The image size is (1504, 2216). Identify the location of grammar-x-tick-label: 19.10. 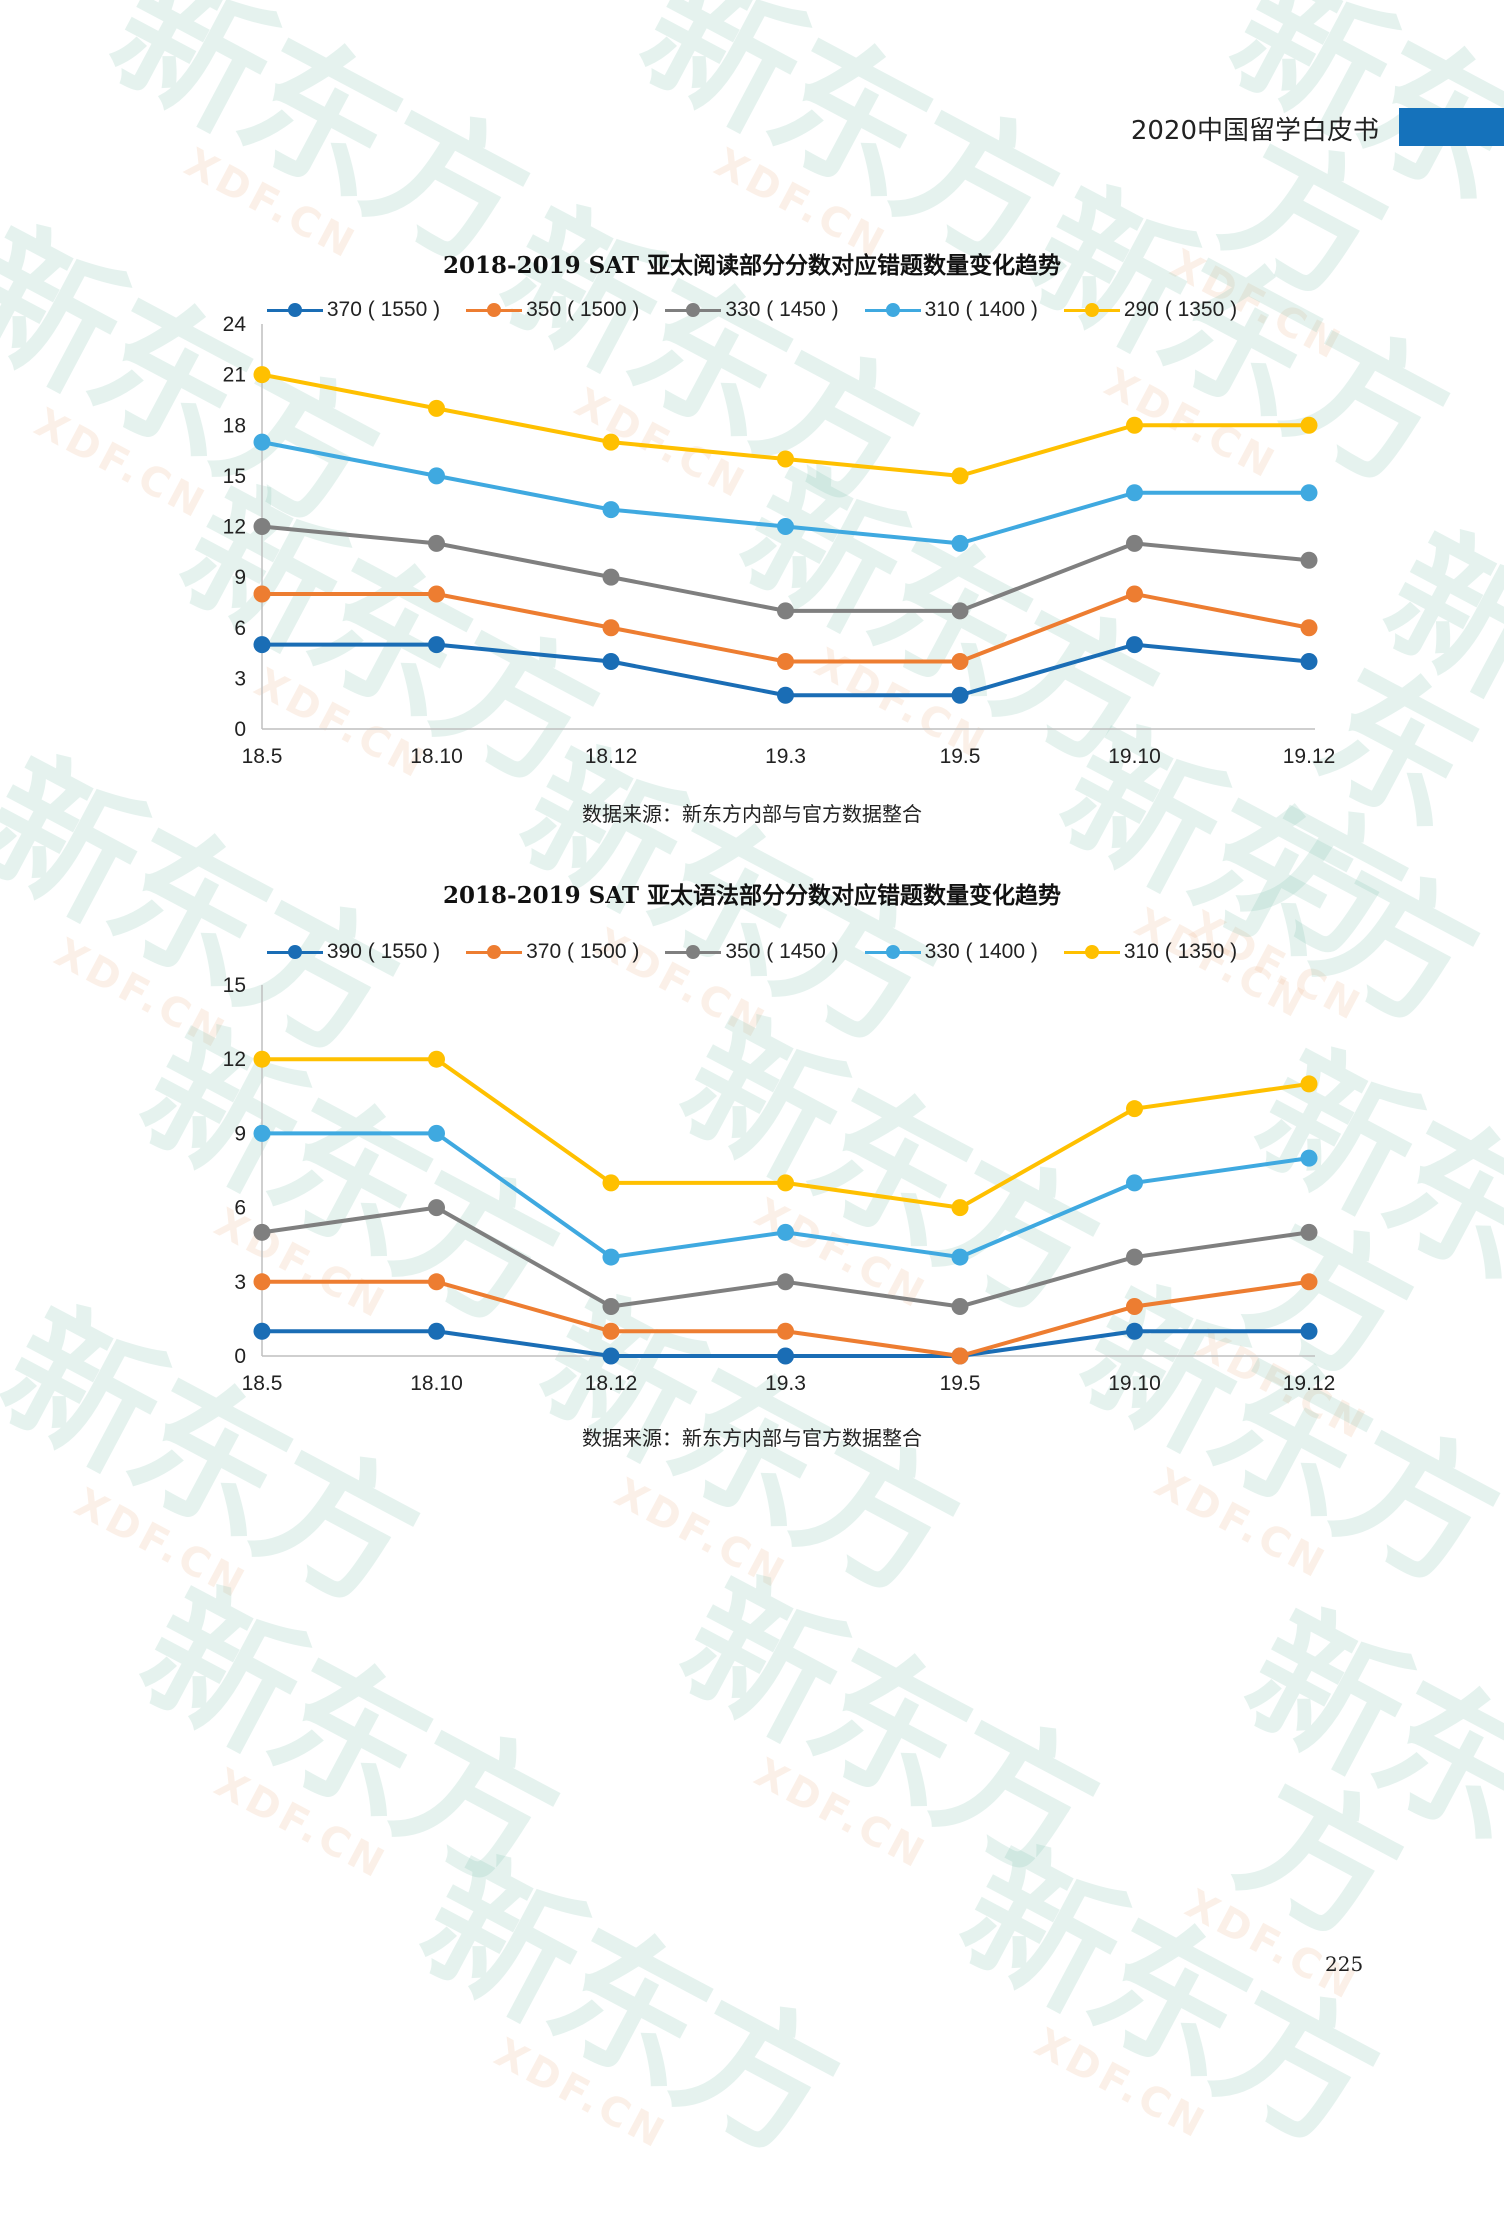
(1134, 1383).